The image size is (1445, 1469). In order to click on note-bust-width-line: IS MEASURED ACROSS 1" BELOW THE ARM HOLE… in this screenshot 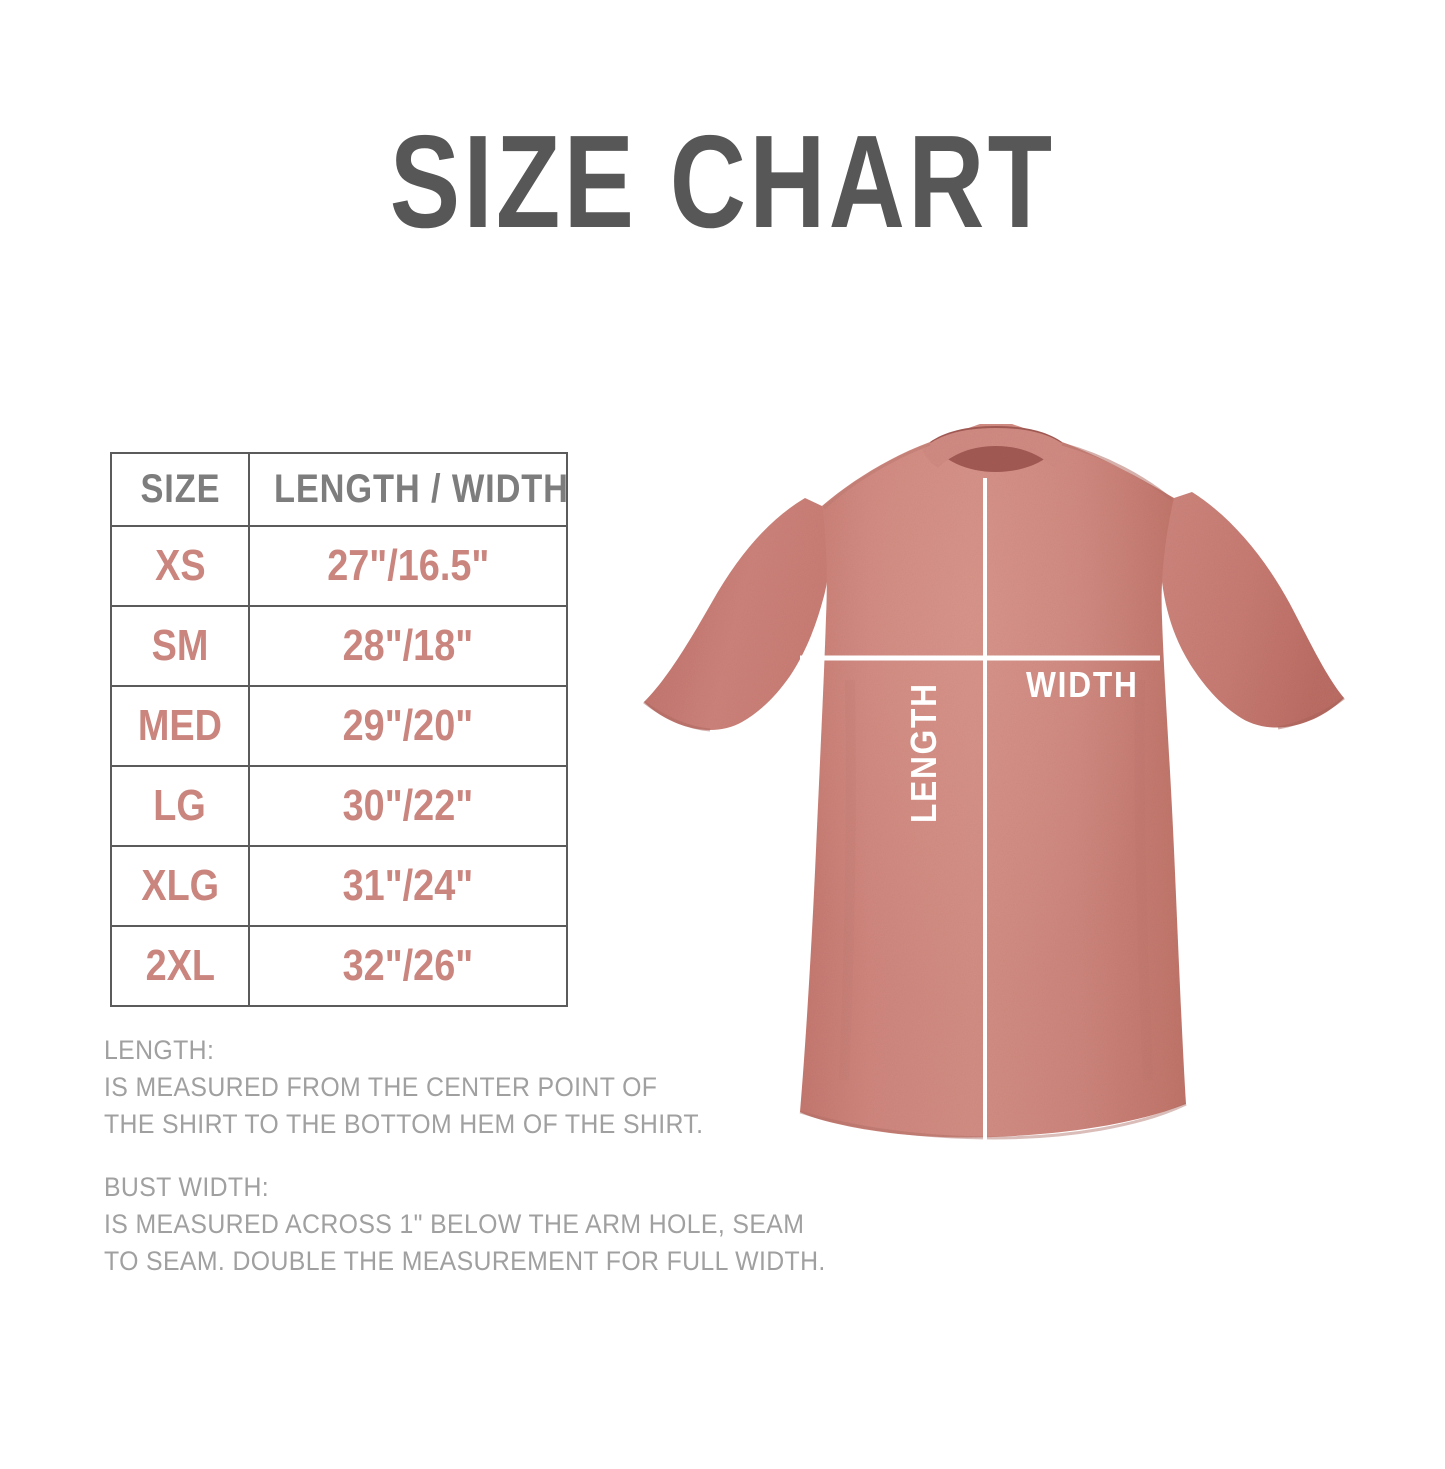, I will do `click(454, 1224)`.